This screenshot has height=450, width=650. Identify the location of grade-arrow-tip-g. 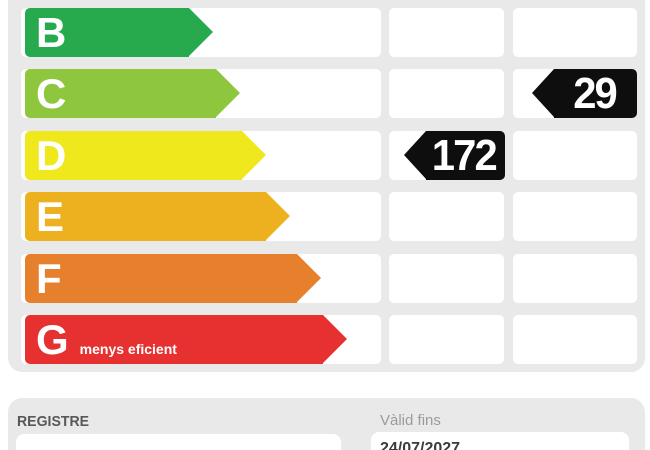
(335, 339).